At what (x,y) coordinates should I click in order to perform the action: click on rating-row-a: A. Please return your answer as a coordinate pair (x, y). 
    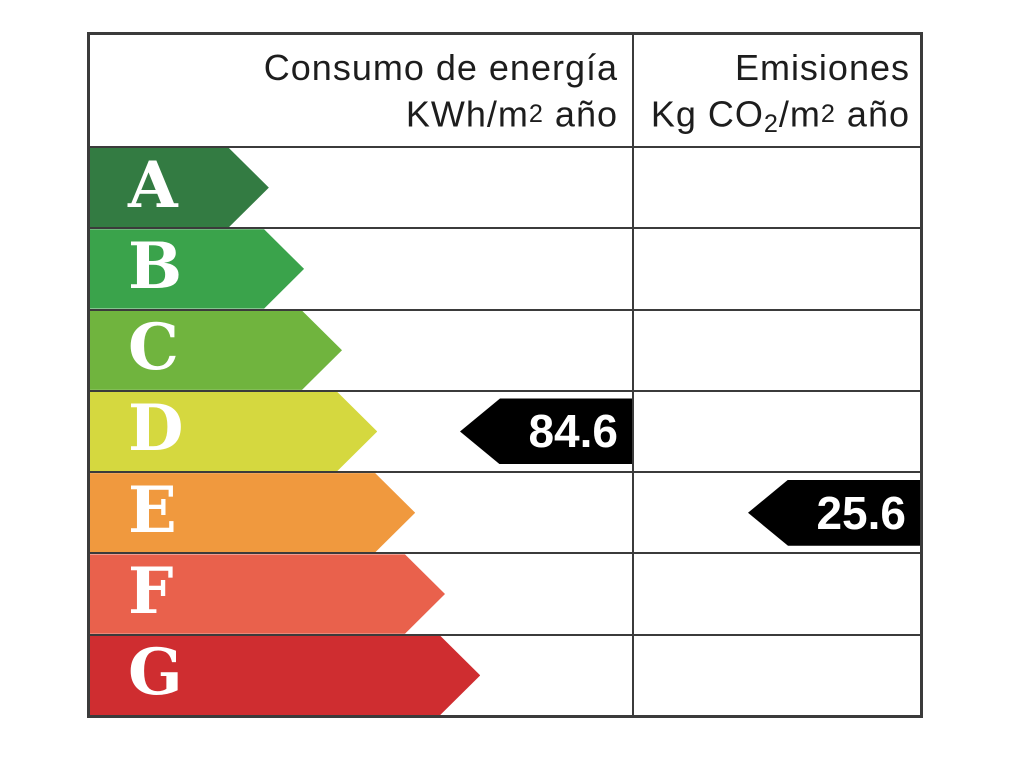
    Looking at the image, I should click on (505, 187).